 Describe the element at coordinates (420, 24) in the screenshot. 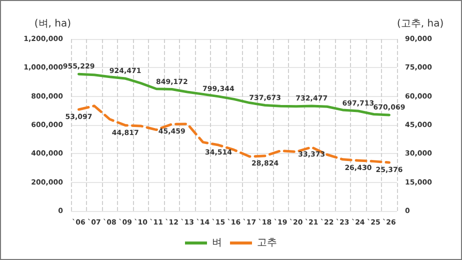

I see `y2-axis-title: (고추, ha)` at that location.